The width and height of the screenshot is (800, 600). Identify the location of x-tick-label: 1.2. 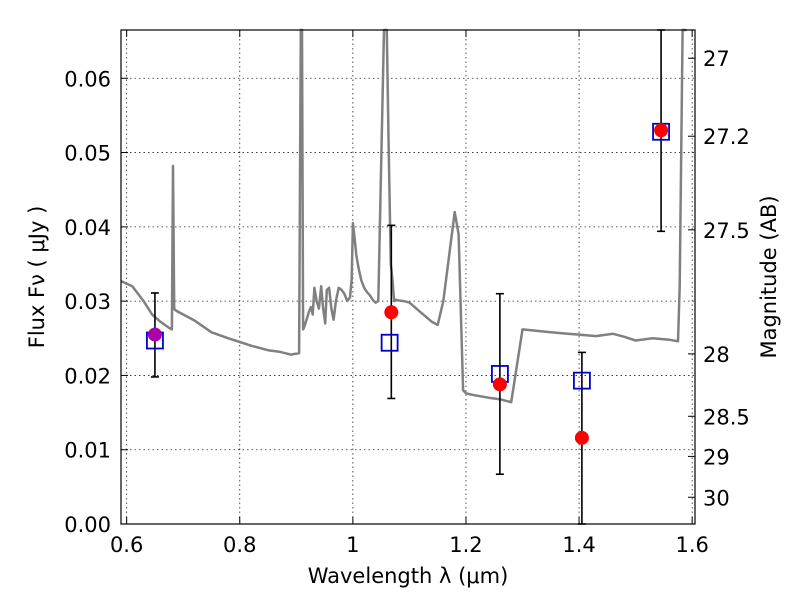
(465, 545).